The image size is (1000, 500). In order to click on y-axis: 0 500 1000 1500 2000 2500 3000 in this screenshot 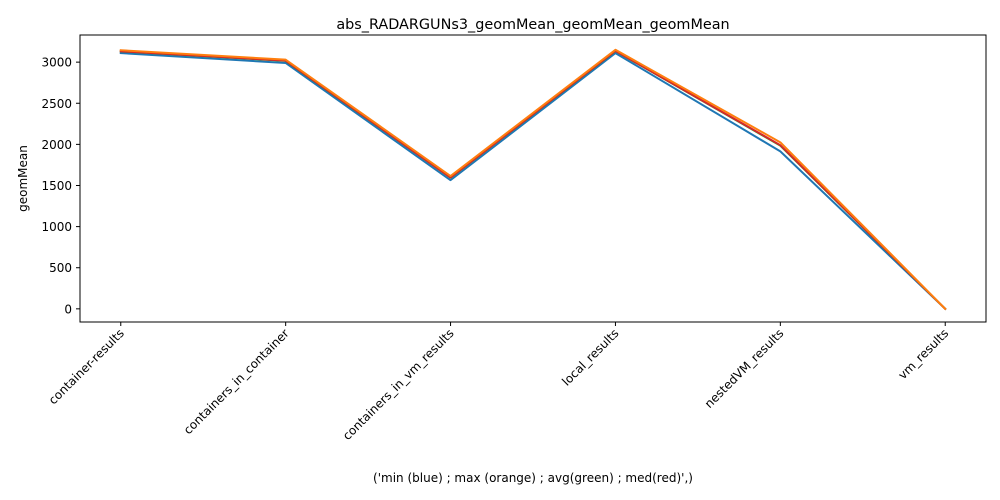, I will do `click(60, 186)`.